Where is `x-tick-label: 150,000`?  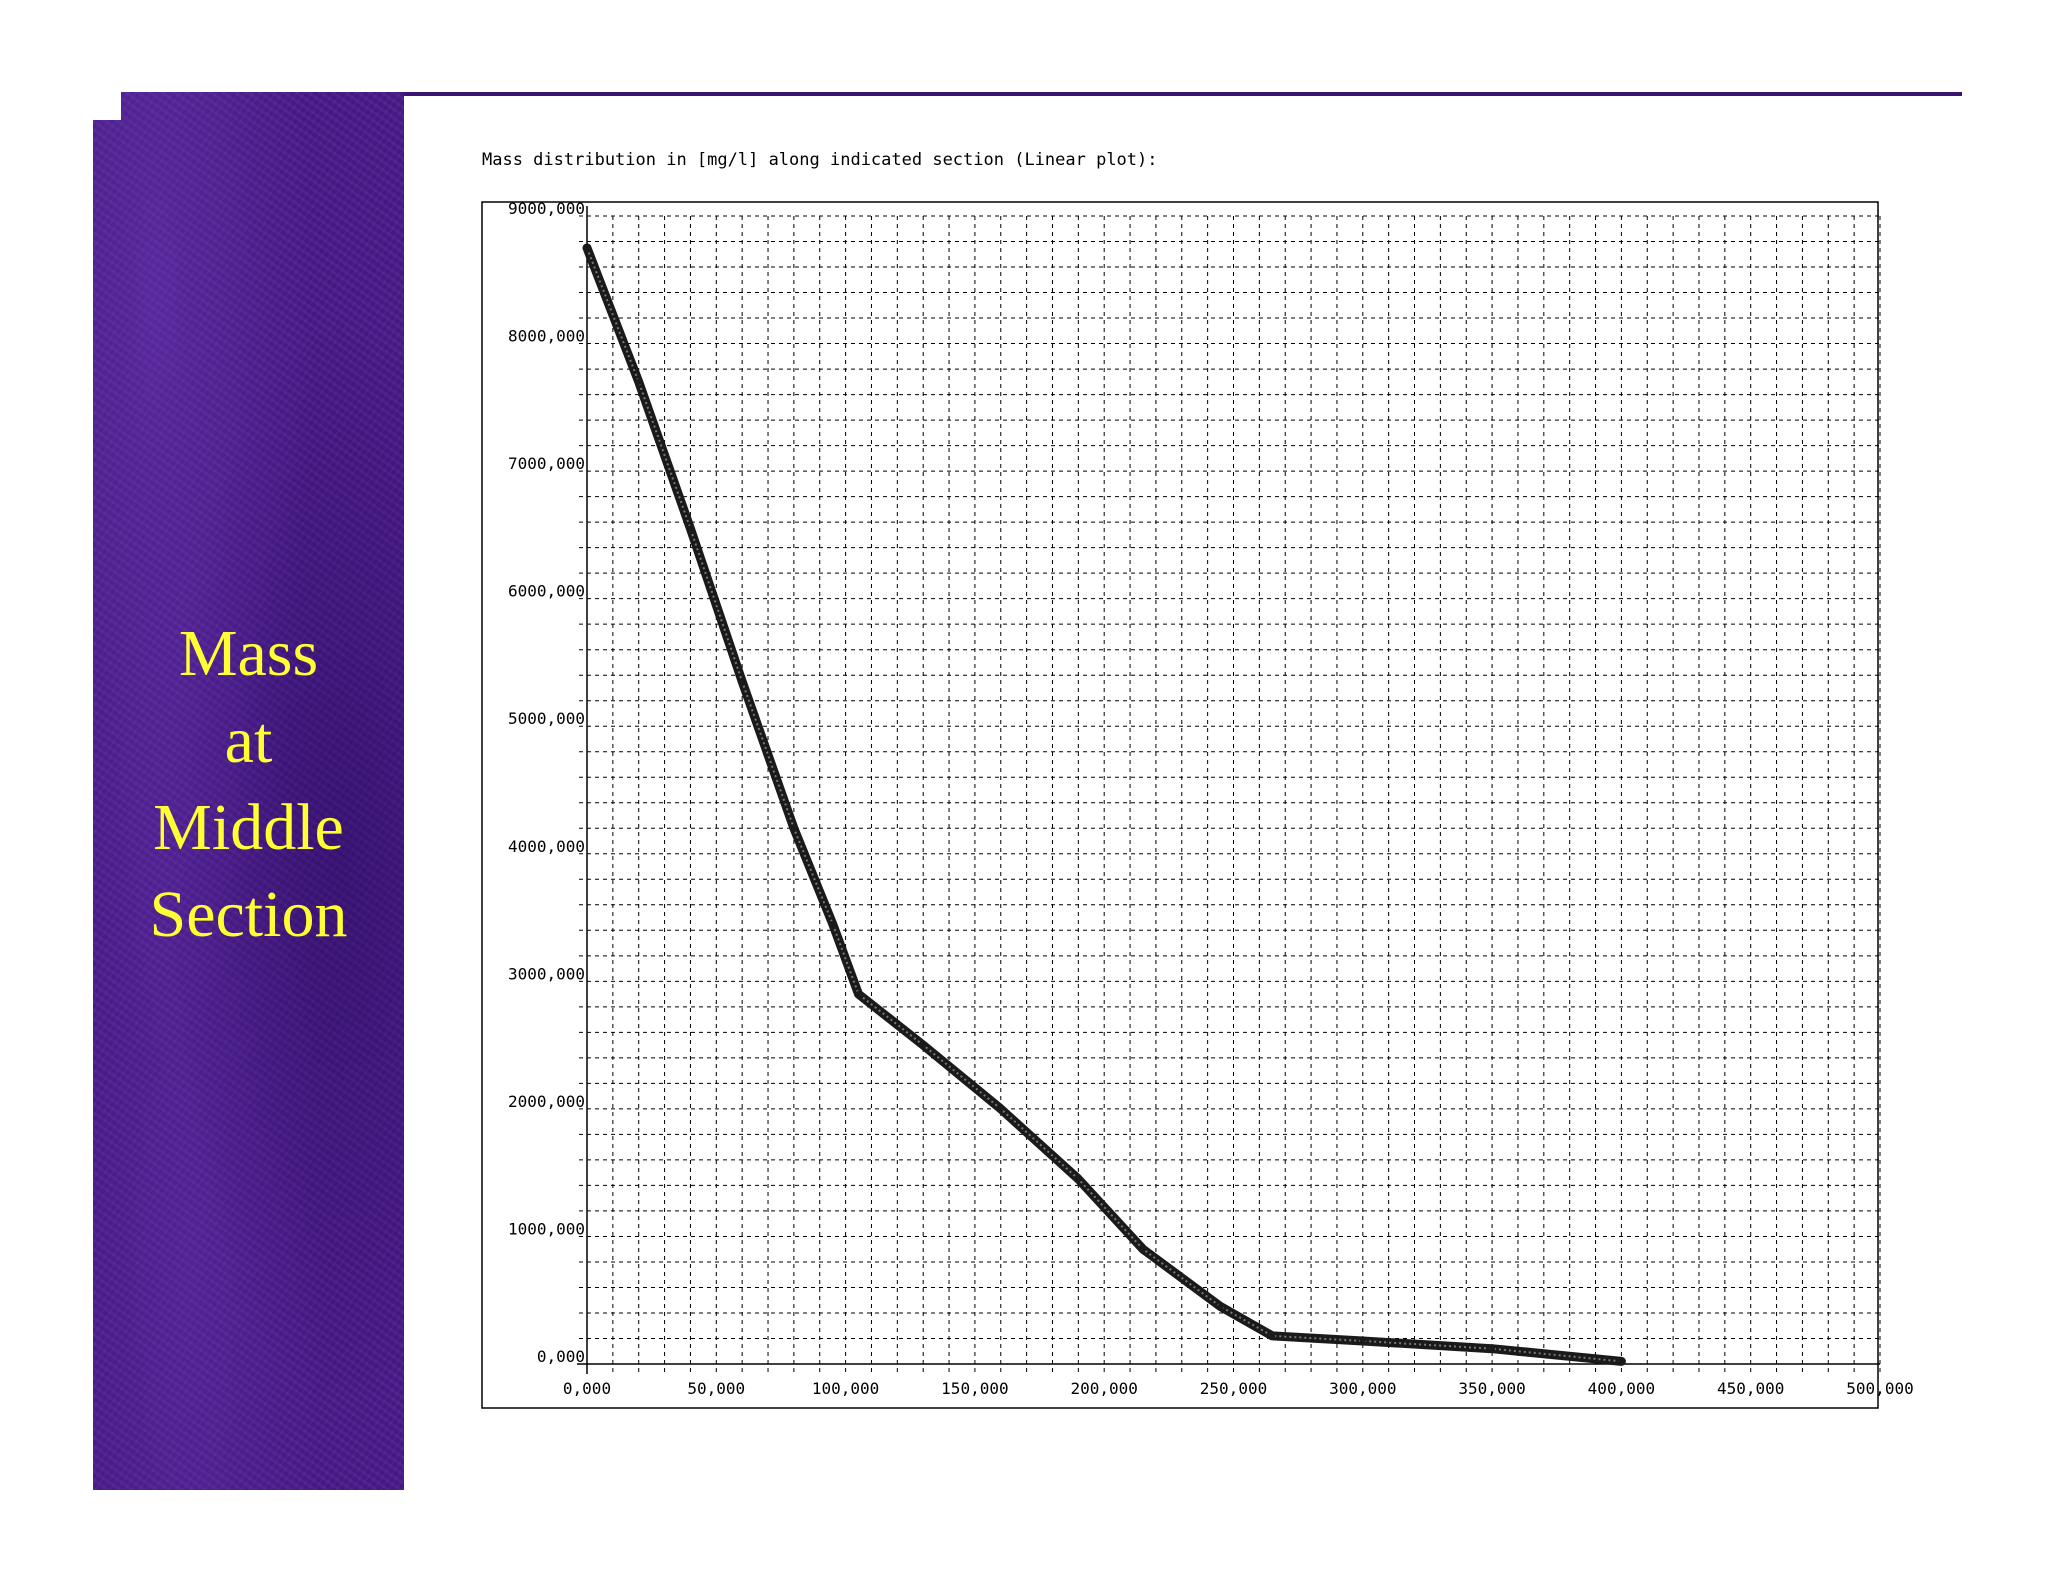
x-tick-label: 150,000 is located at coordinates (974, 1388).